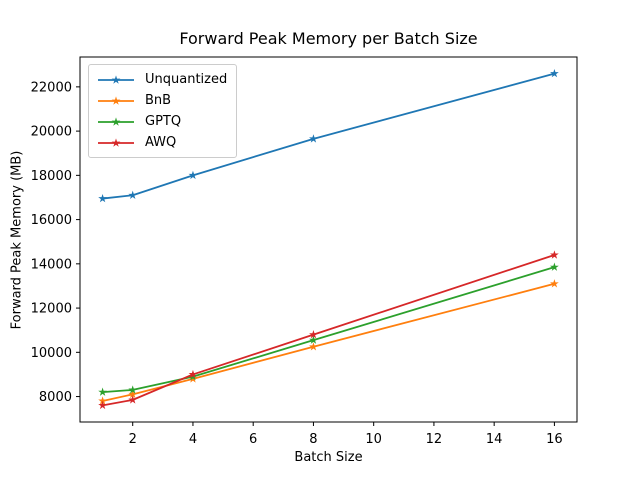 The width and height of the screenshot is (640, 480). I want to click on x-tick-label-16: 16, so click(554, 439).